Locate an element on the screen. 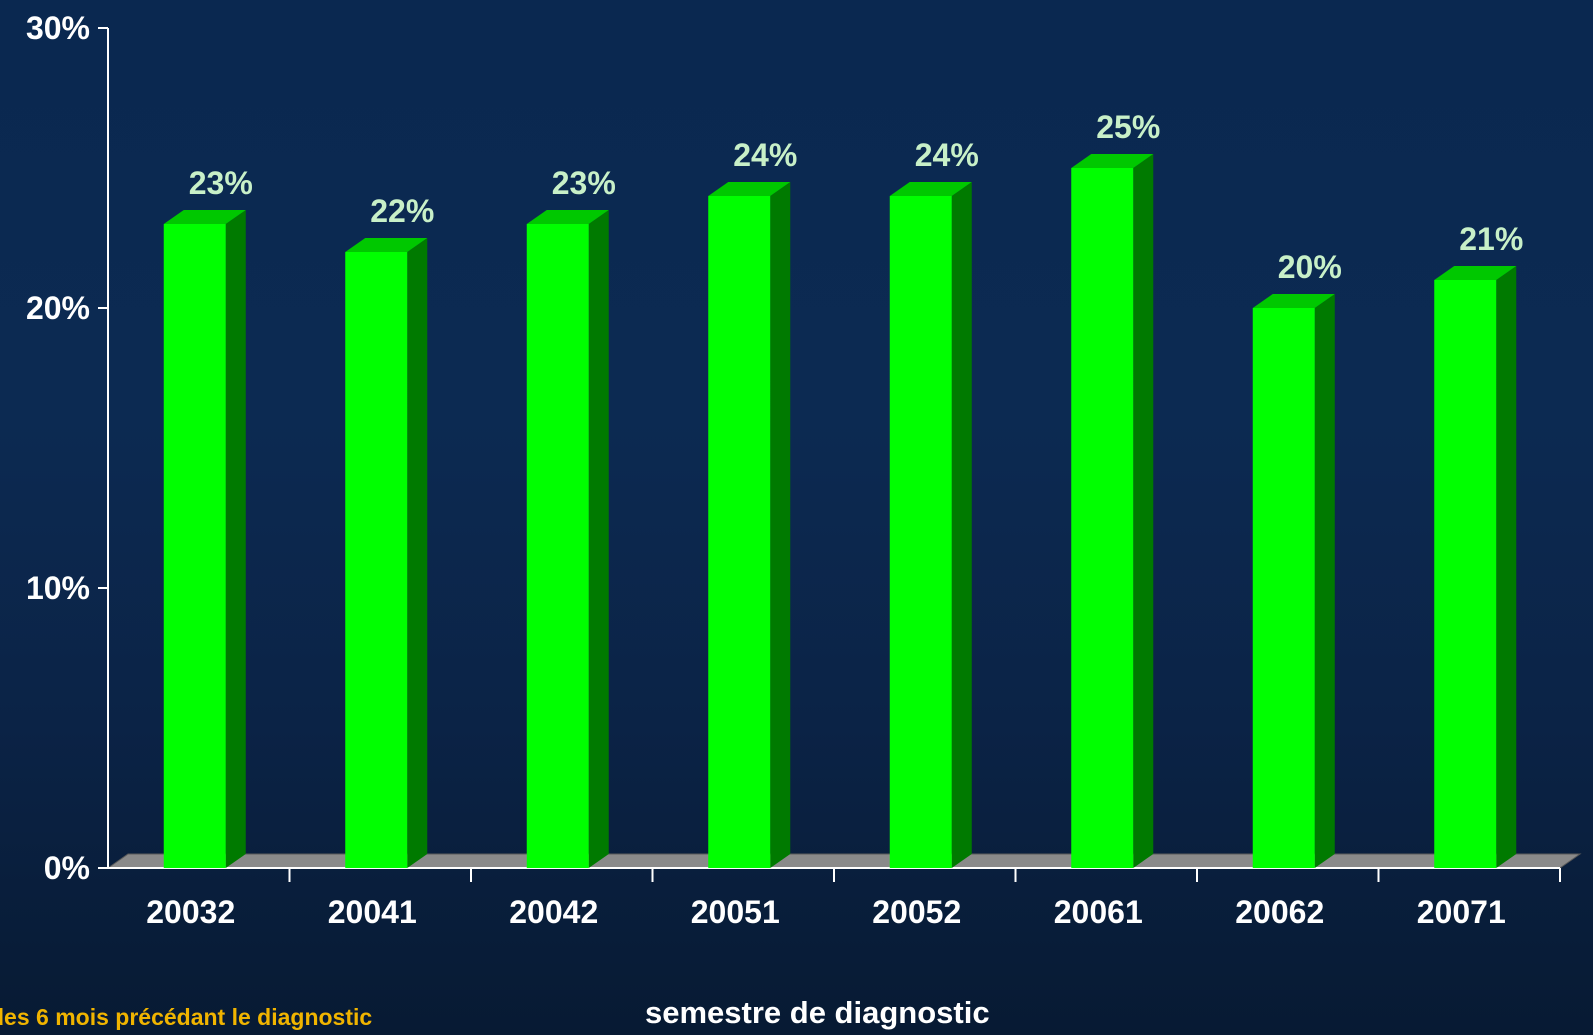  x-tick-label: 20052 is located at coordinates (916, 912).